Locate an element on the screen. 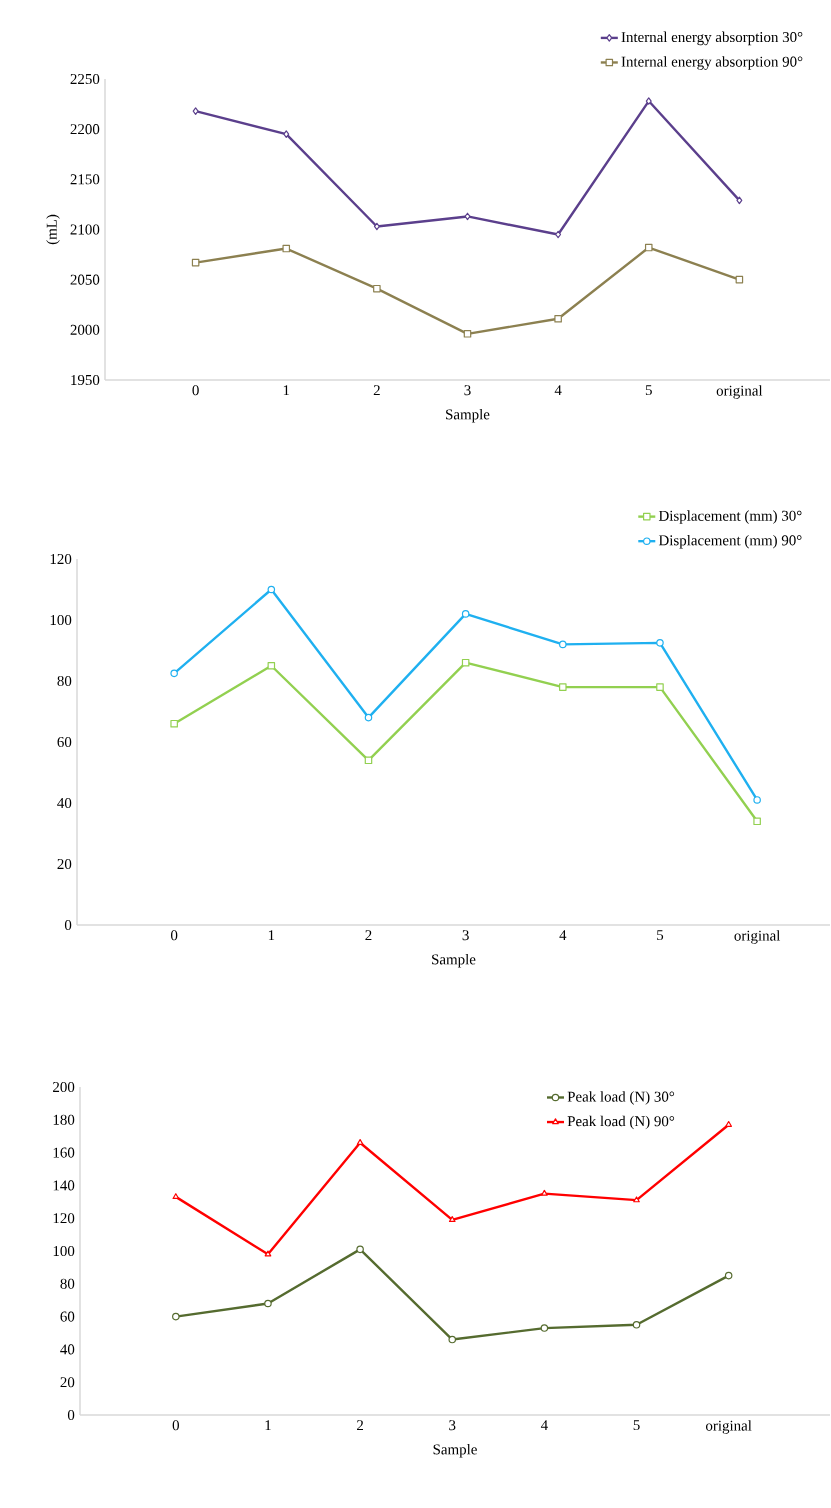  y-tick-label: 2250 is located at coordinates (85, 79).